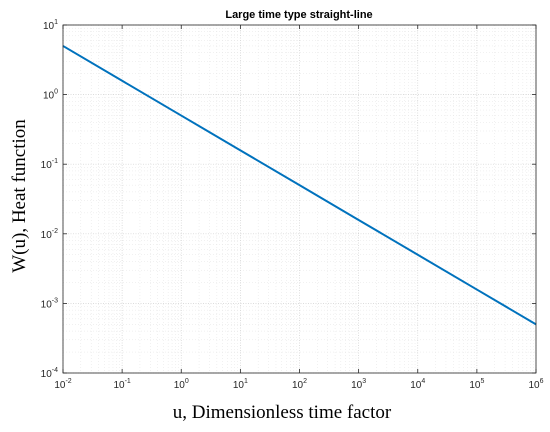  I want to click on y-tick-label: 10⁻¹, so click(49, 164).